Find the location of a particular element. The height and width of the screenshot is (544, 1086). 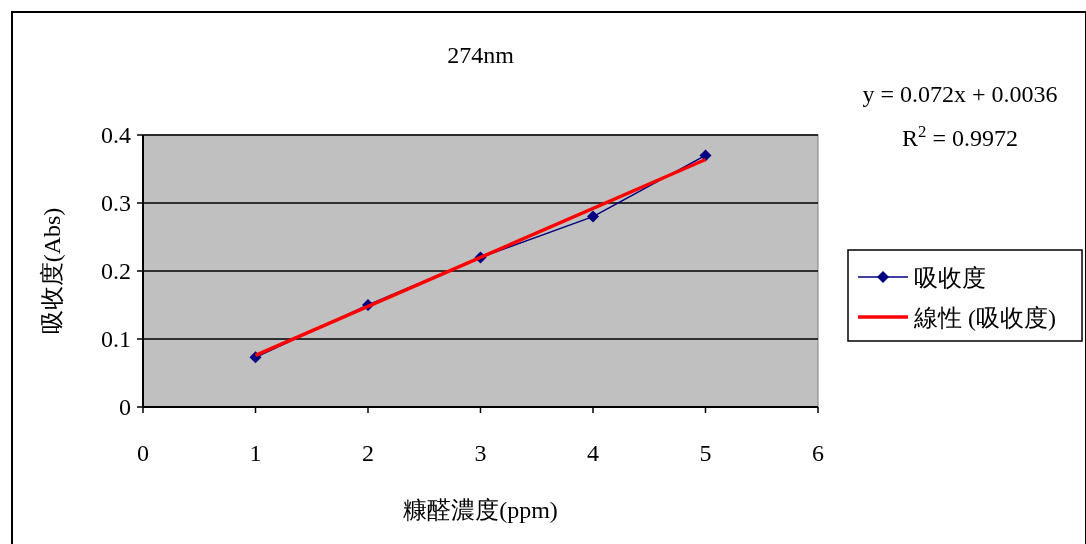

y-tick-label: 0.3 is located at coordinates (116, 203).